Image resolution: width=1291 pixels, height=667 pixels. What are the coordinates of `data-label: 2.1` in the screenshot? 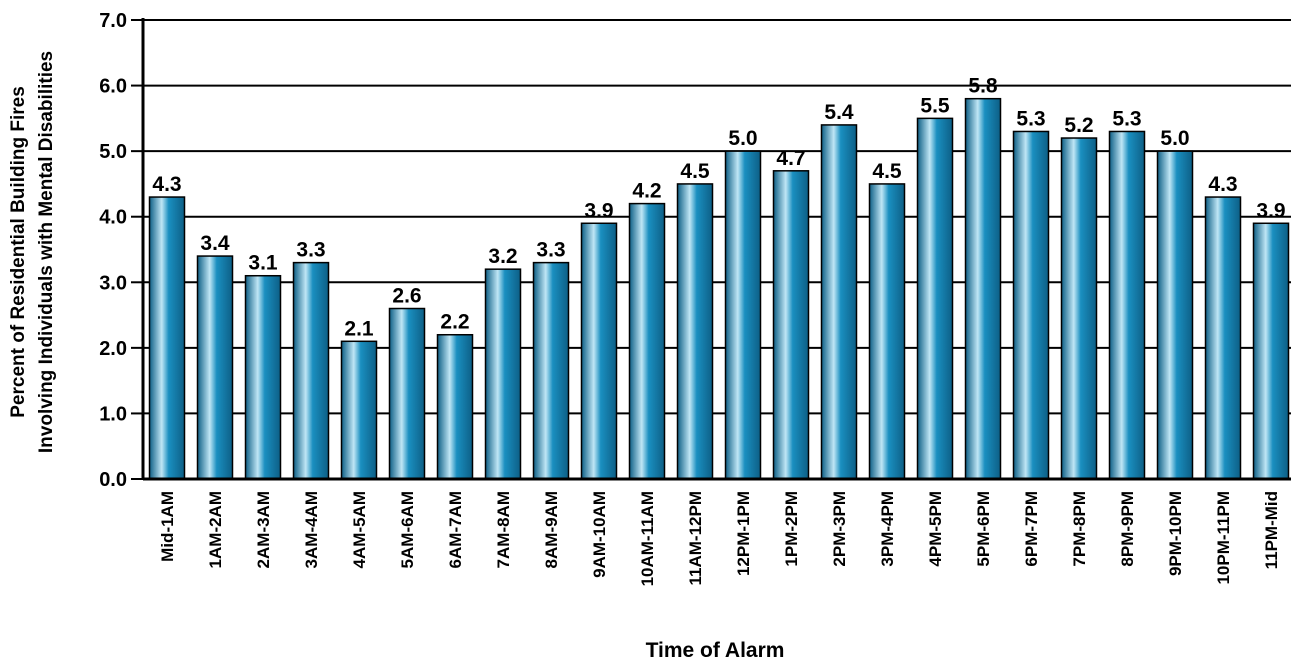 It's located at (359, 328).